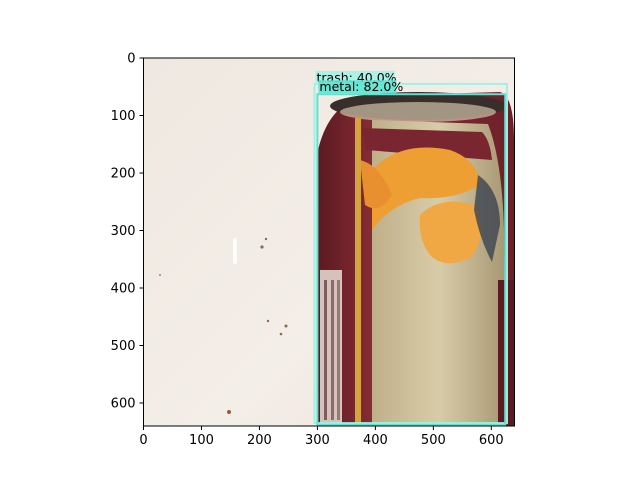  What do you see at coordinates (143, 440) in the screenshot?
I see `x-tick-label: 0` at bounding box center [143, 440].